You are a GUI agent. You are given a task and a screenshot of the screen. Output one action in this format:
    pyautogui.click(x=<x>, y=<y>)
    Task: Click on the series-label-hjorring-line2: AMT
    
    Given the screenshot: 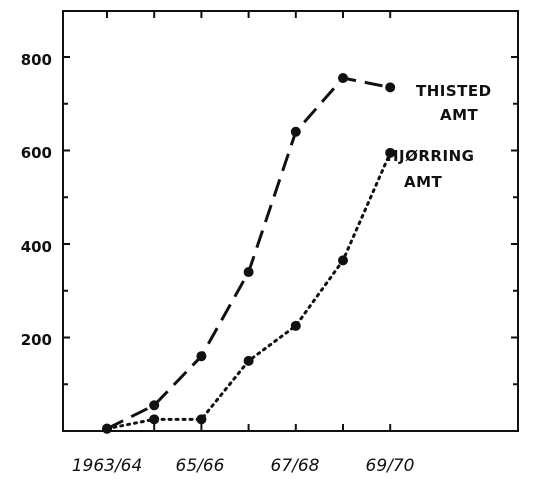 What is the action you would take?
    pyautogui.click(x=423, y=182)
    